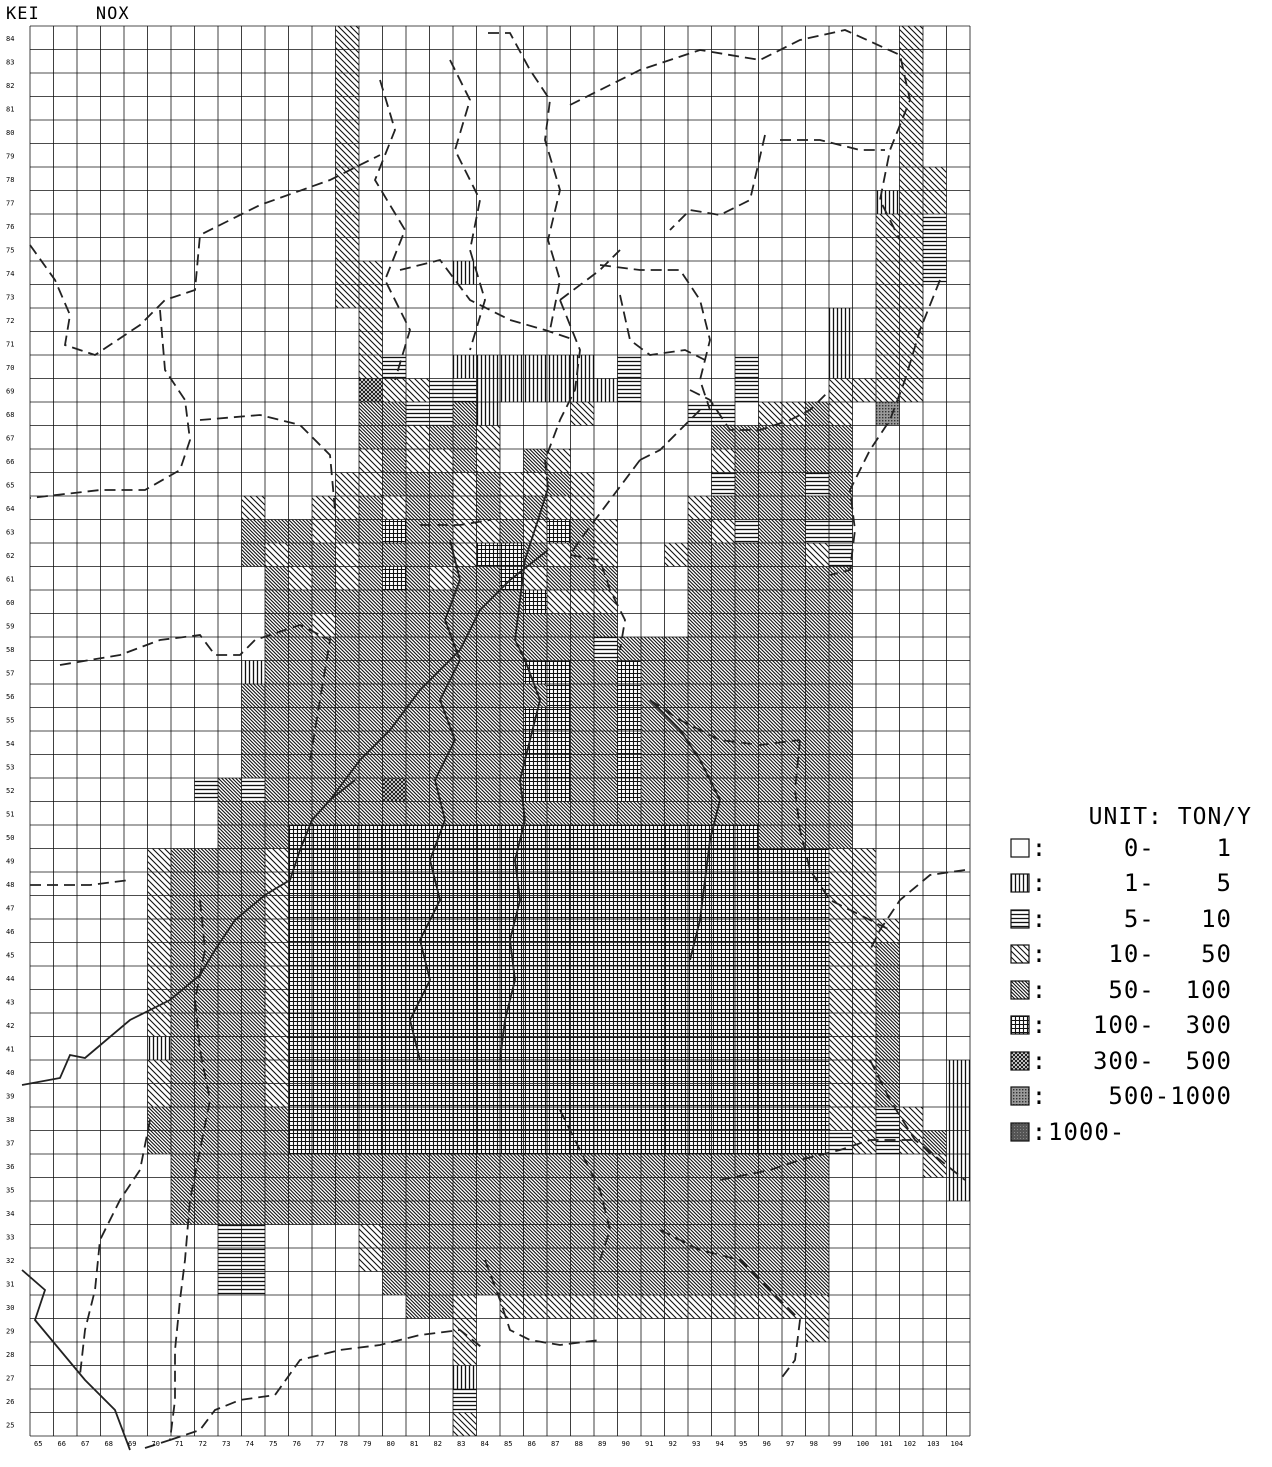  What do you see at coordinates (10, 744) in the screenshot?
I see `y-tick-label: 54` at bounding box center [10, 744].